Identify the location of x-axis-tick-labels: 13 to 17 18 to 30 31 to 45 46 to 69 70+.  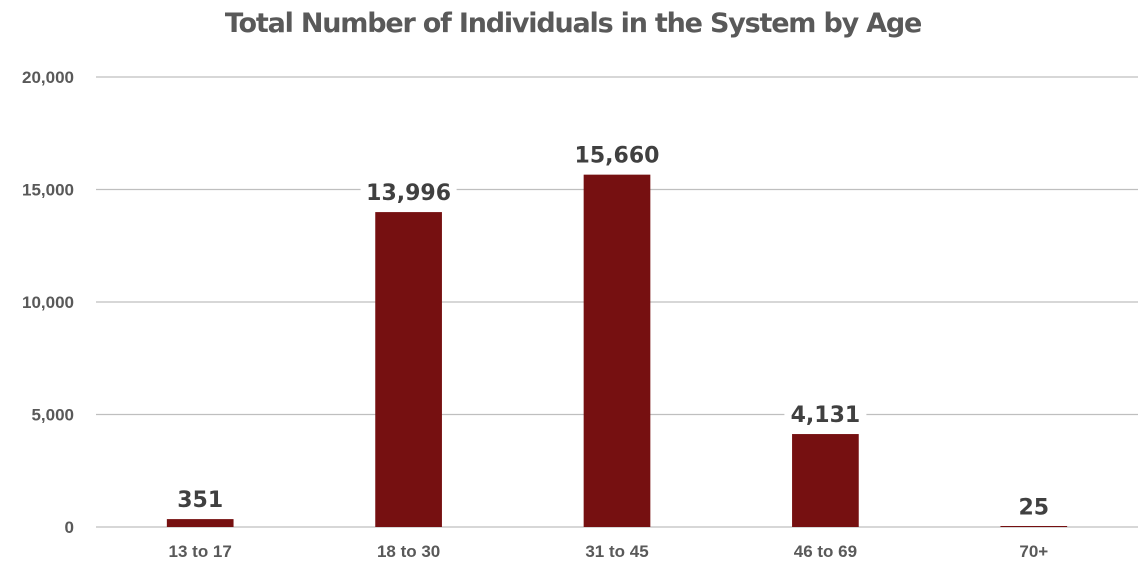
(609, 551).